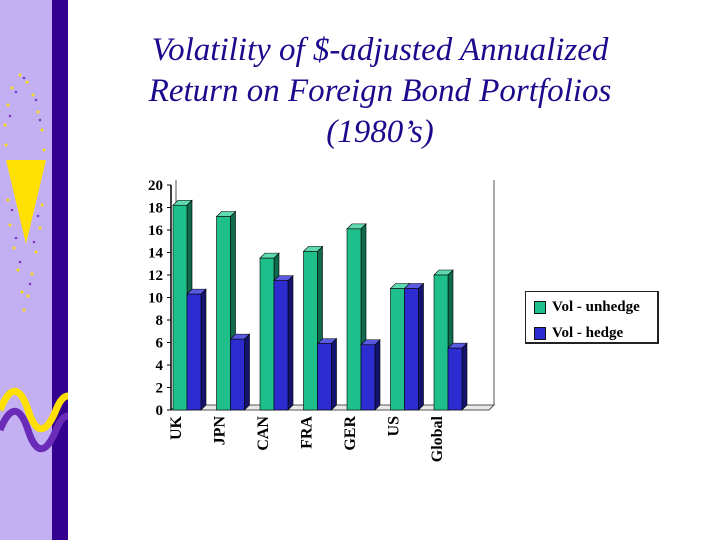 Image resolution: width=720 pixels, height=540 pixels. Describe the element at coordinates (290, 342) in the screenshot. I see `bar-side-hedged-CAN` at that location.